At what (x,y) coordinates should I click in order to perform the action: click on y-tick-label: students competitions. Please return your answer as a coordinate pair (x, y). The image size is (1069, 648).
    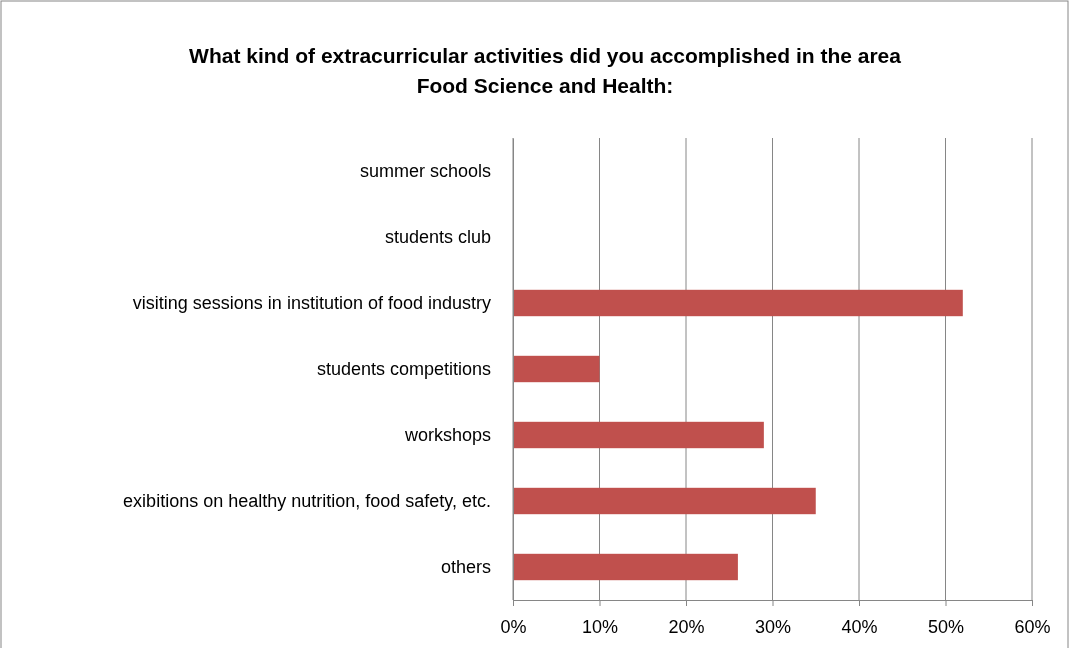
    Looking at the image, I should click on (403, 368).